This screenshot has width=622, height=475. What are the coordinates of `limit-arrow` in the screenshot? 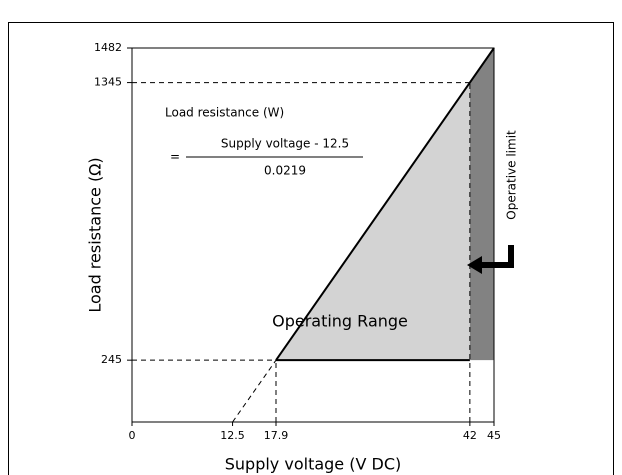 It's located at (490, 259).